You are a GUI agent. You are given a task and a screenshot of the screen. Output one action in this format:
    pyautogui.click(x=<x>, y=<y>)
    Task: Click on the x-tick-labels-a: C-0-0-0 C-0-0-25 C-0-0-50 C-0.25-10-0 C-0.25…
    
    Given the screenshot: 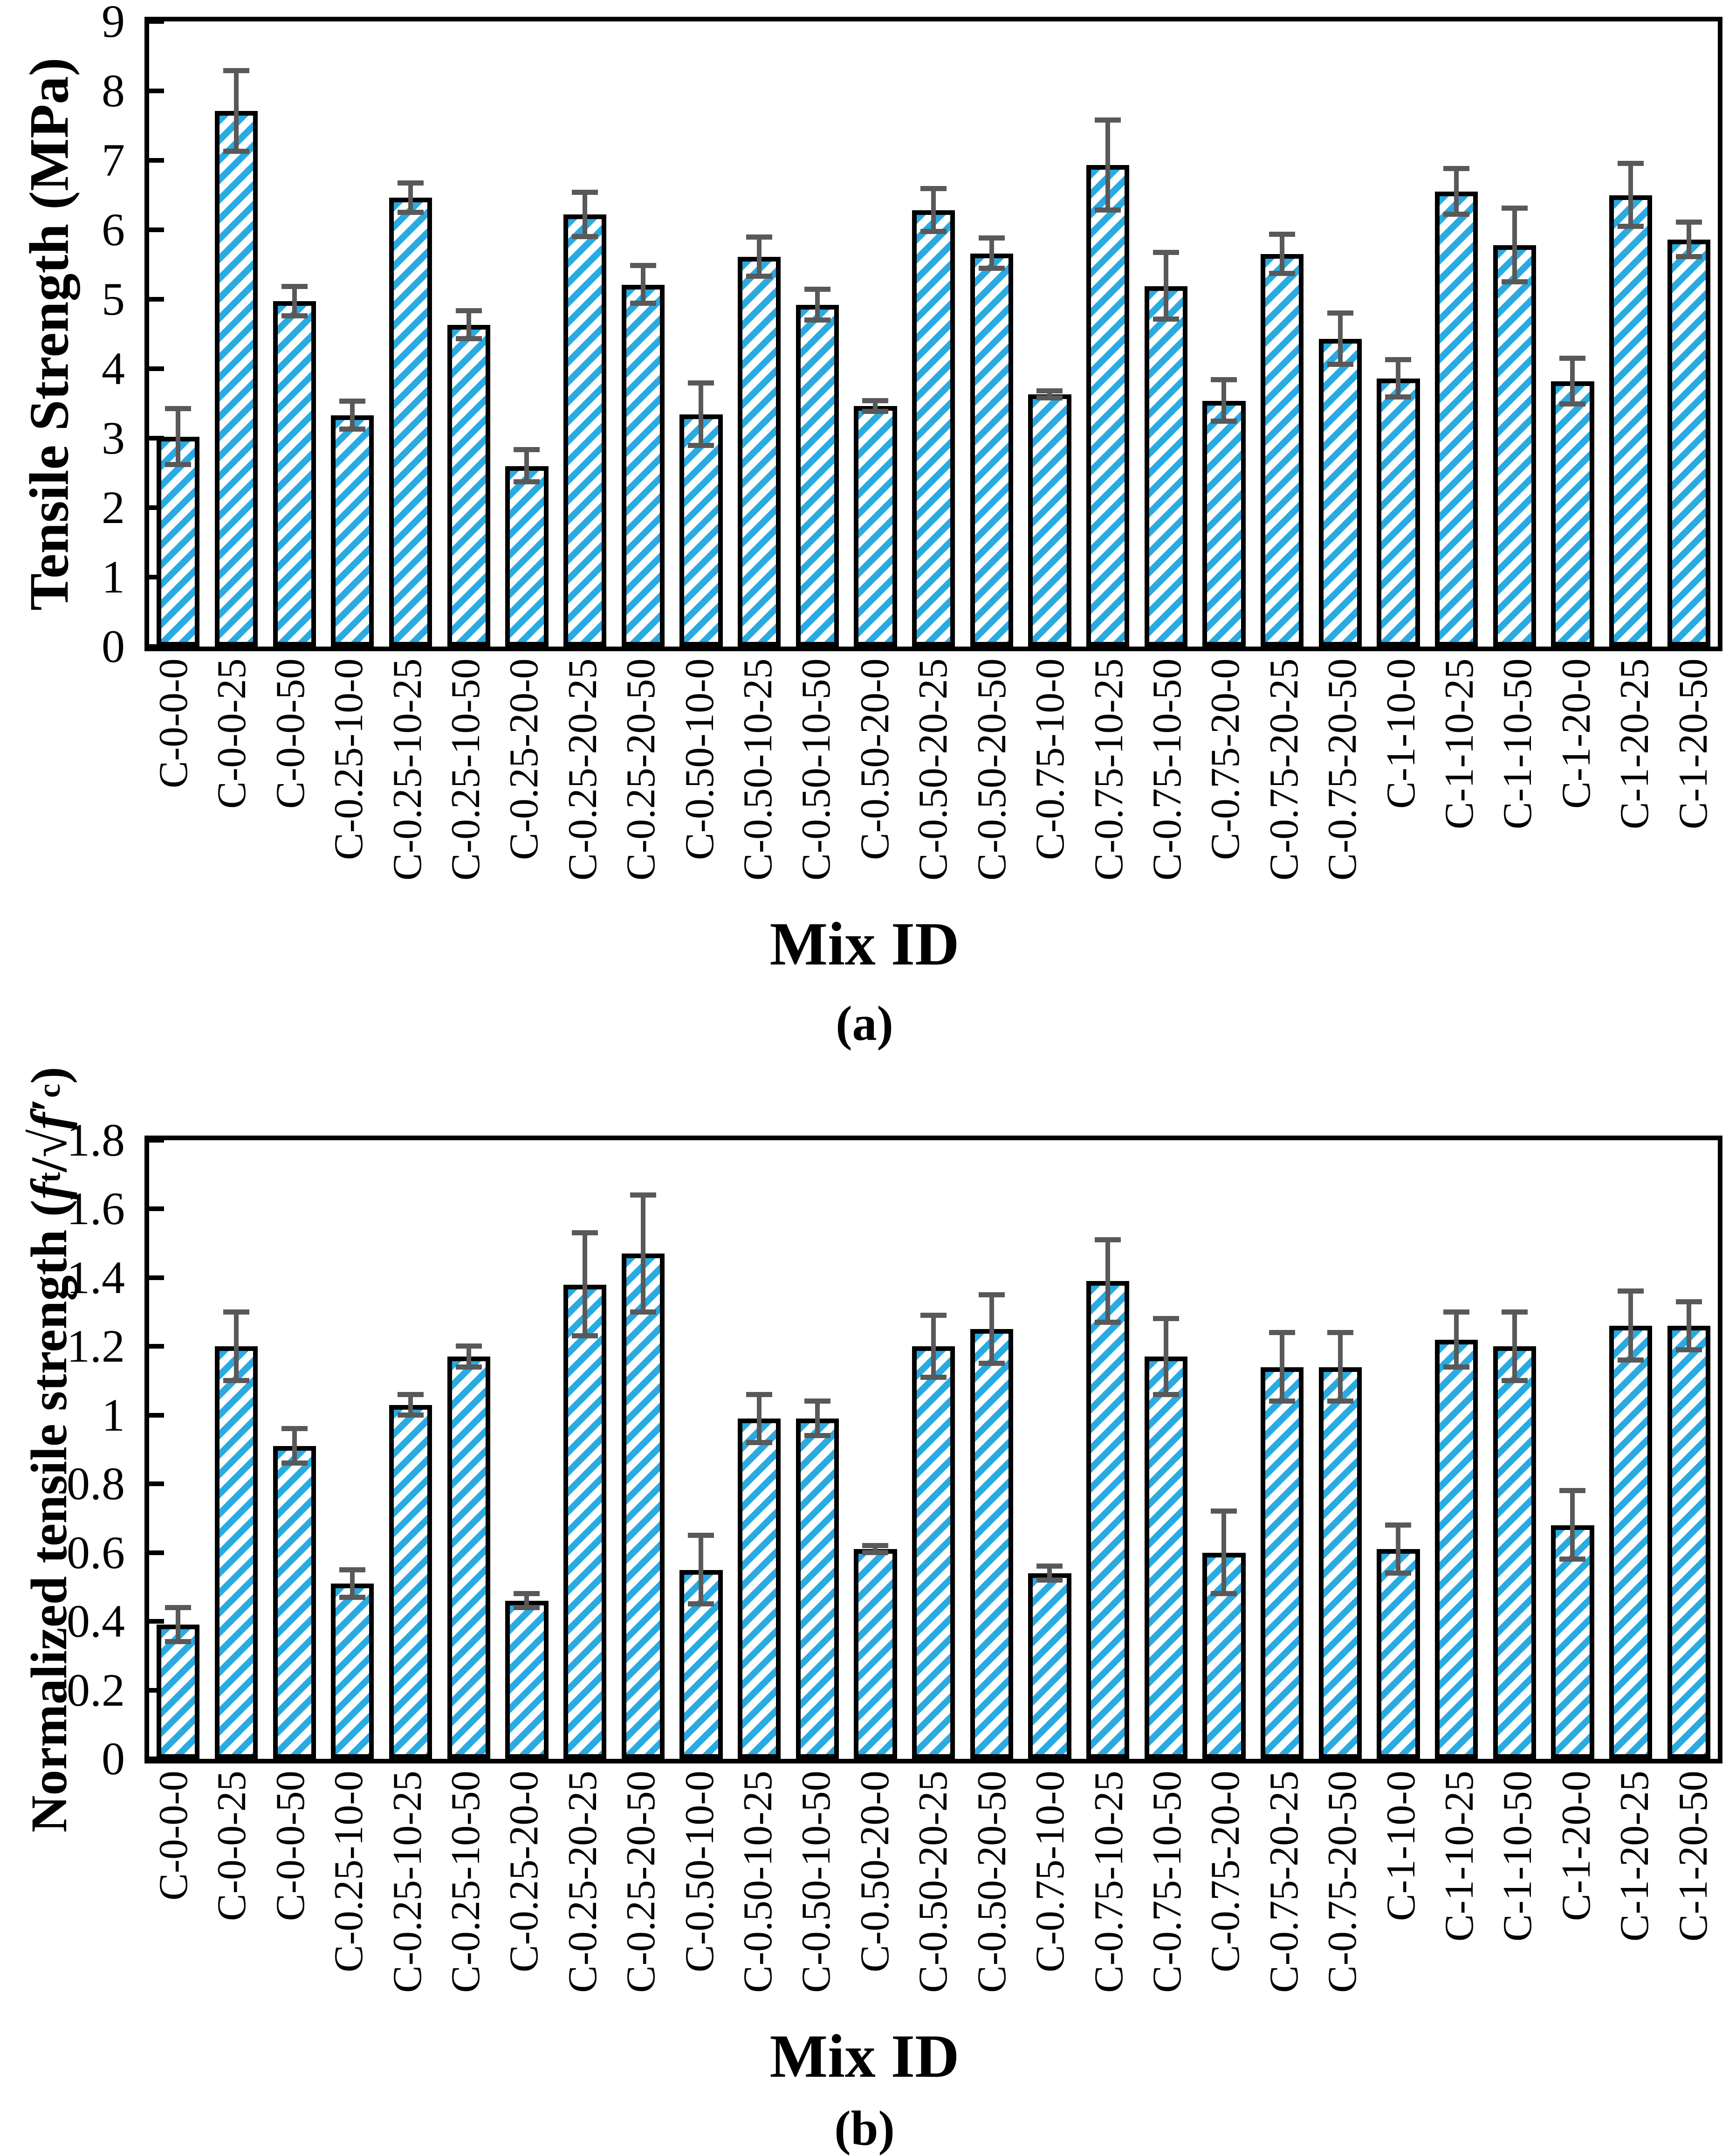 What is the action you would take?
    pyautogui.click(x=933, y=783)
    